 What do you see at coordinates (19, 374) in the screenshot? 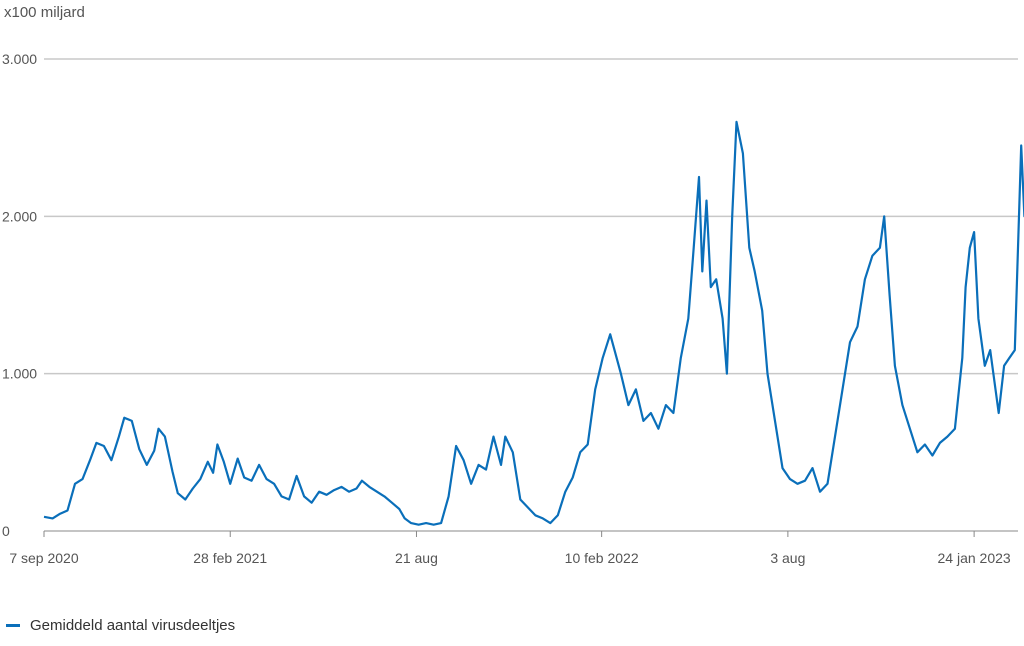
I see `y-tick-label: 1.000` at bounding box center [19, 374].